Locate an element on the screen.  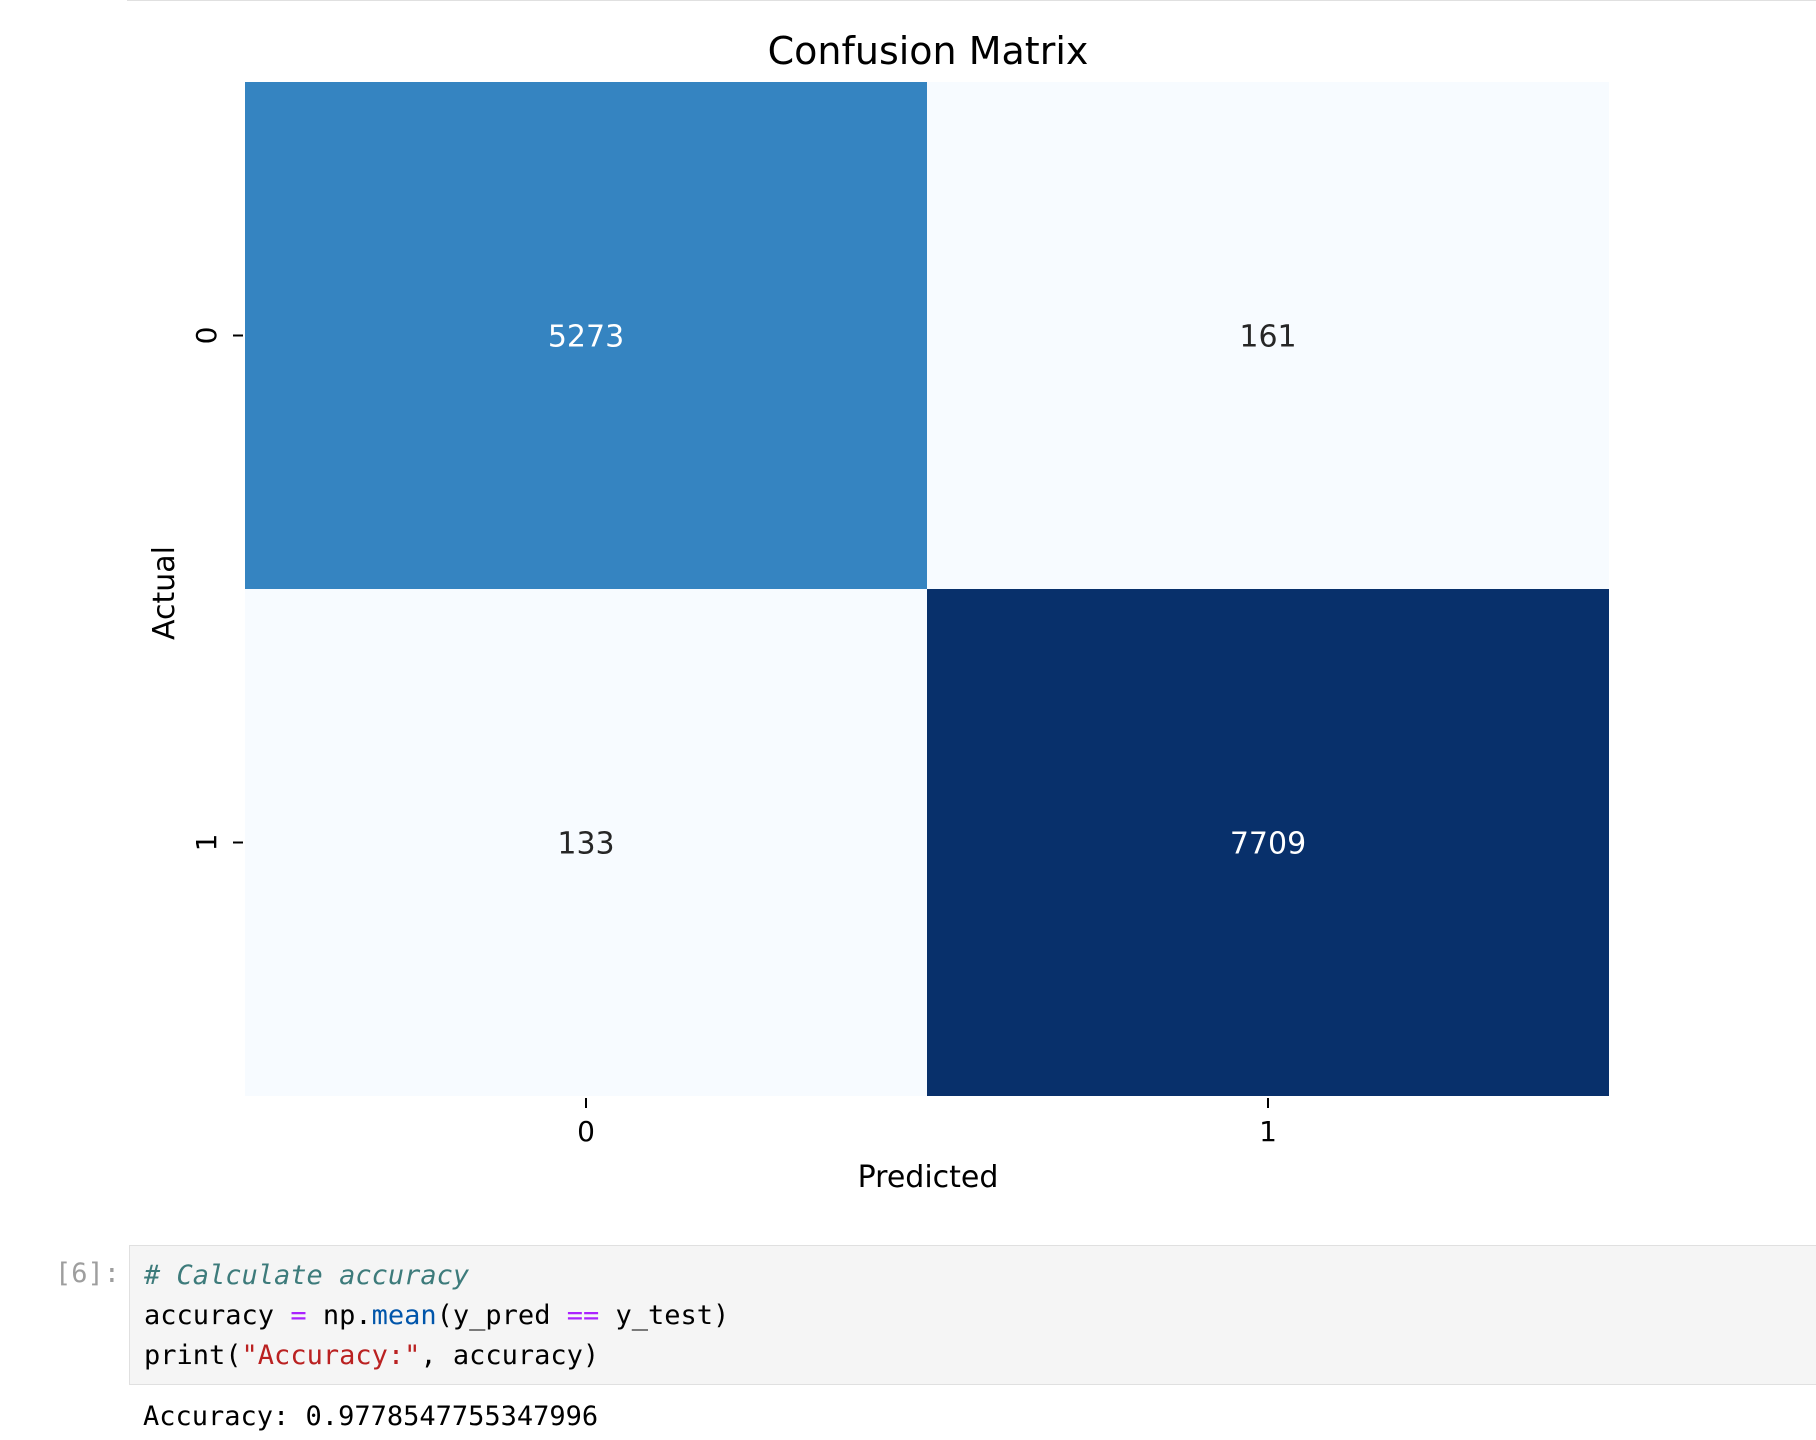
x-tick-label-0: 0 is located at coordinates (586, 1131).